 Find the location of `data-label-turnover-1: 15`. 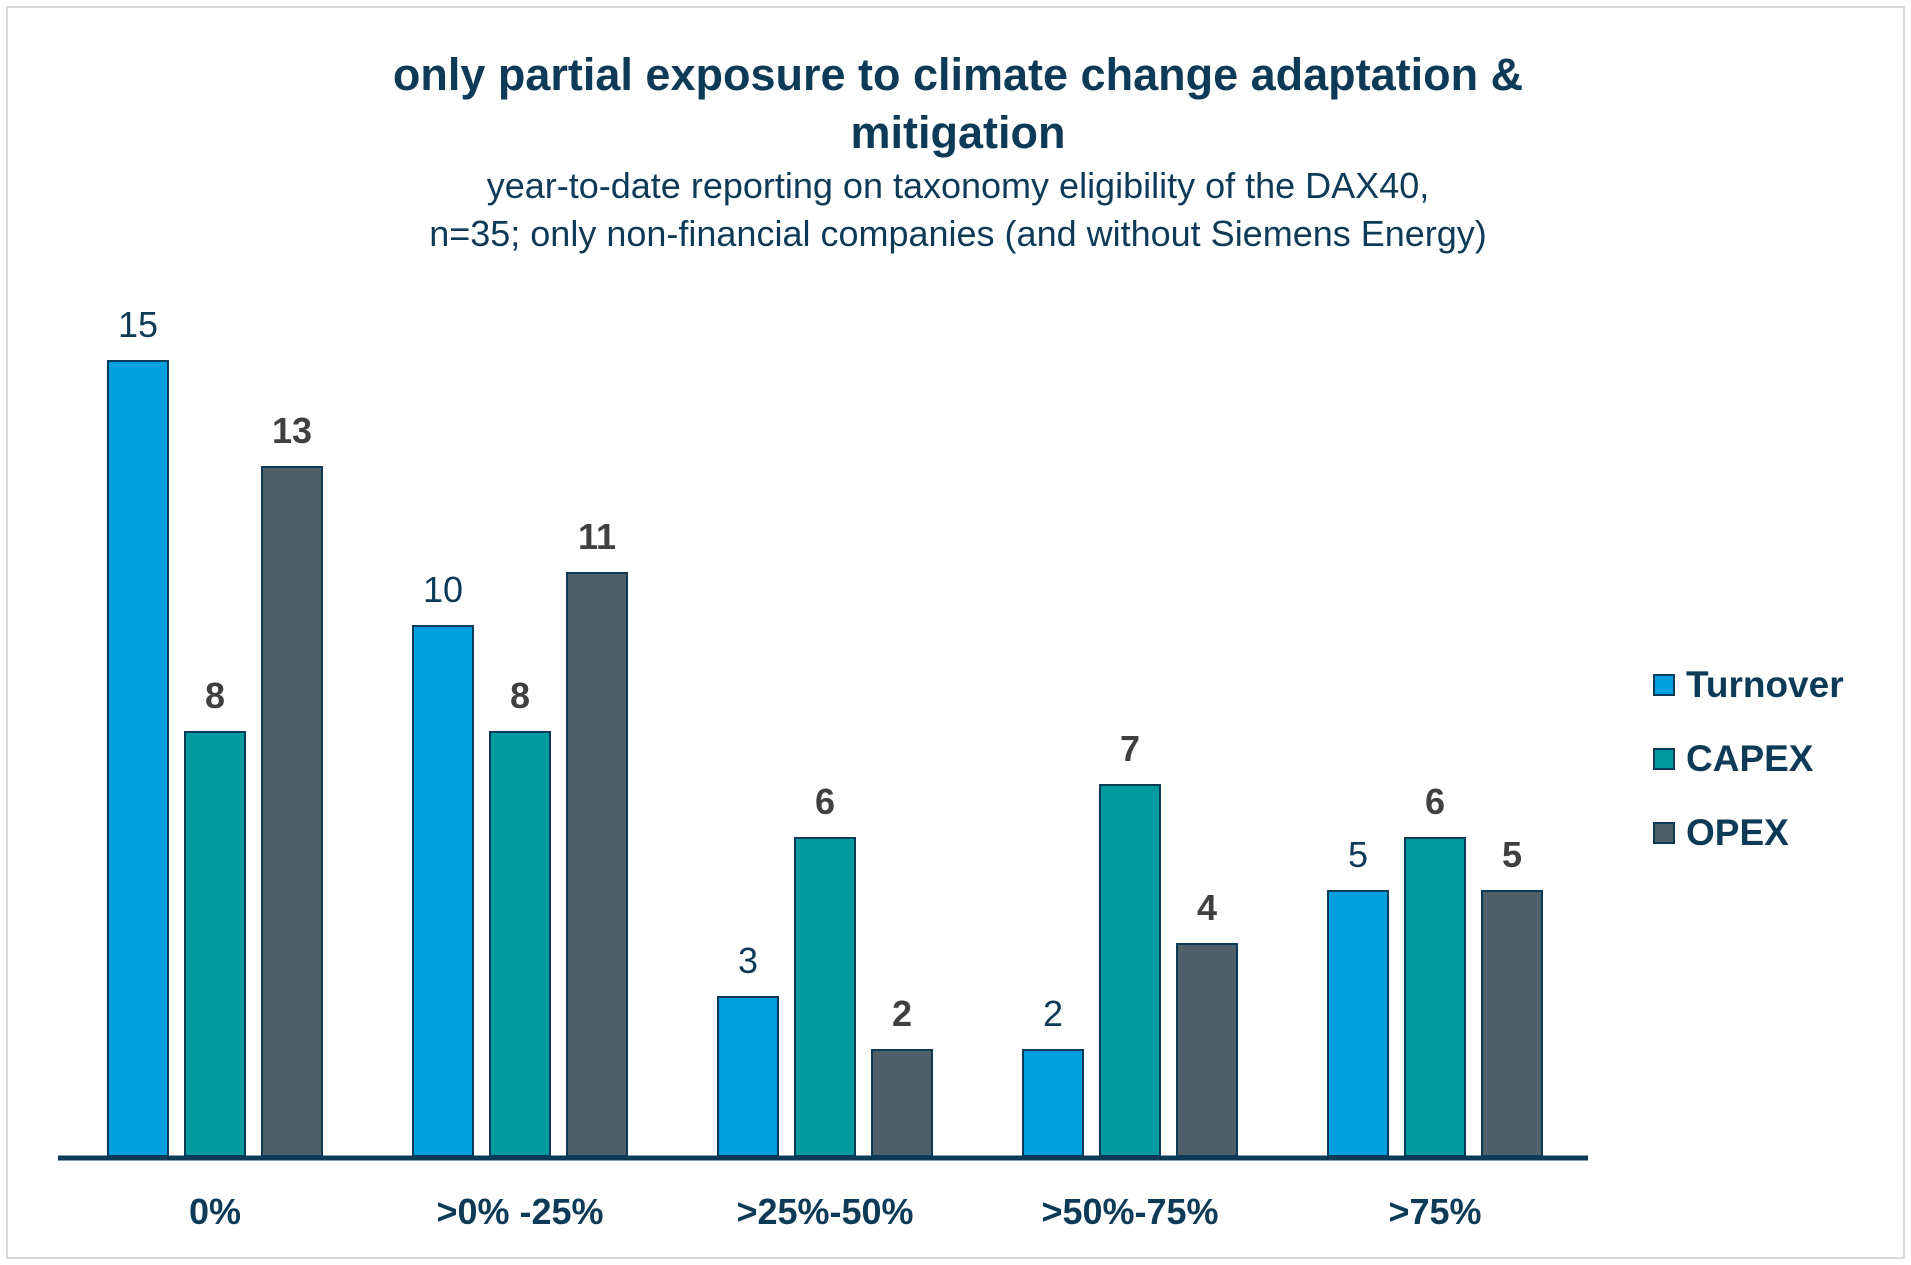

data-label-turnover-1: 15 is located at coordinates (138, 324).